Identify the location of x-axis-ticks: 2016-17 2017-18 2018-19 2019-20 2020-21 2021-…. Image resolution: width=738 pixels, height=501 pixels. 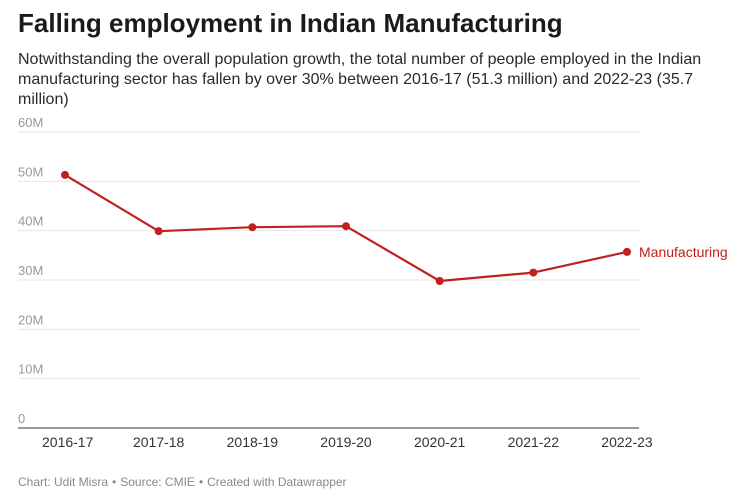
(347, 442).